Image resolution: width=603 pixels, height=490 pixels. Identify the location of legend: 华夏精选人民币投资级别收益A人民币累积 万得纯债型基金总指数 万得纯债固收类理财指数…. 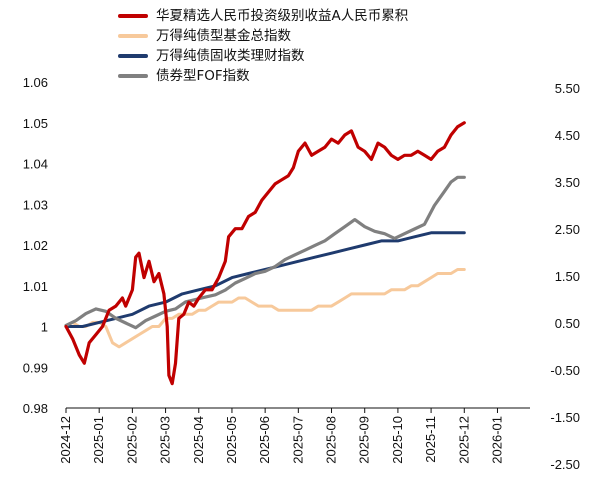
(263, 46).